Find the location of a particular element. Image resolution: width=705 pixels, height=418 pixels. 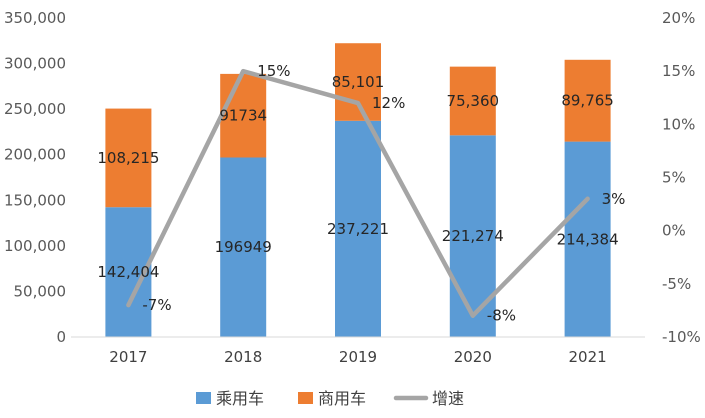

legend-item-growth: 增速 is located at coordinates (428, 398).